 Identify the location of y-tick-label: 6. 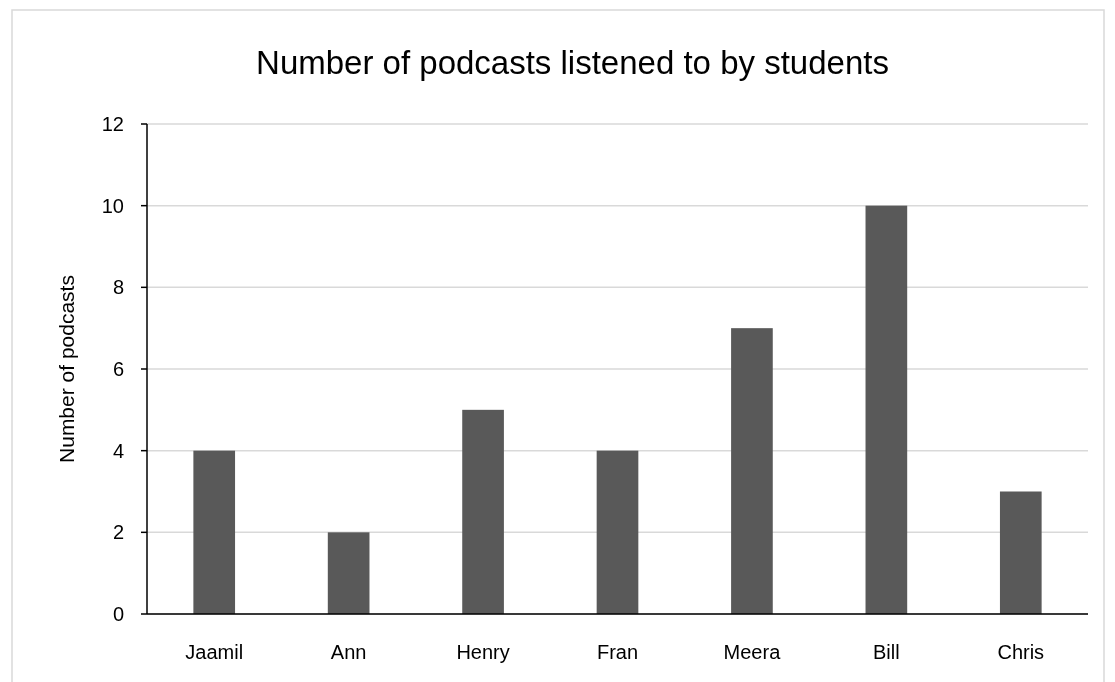
(118, 369).